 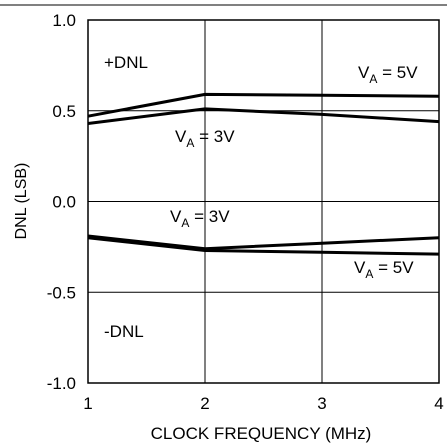 I want to click on va5-top-rest: = 5V, so click(x=397, y=72).